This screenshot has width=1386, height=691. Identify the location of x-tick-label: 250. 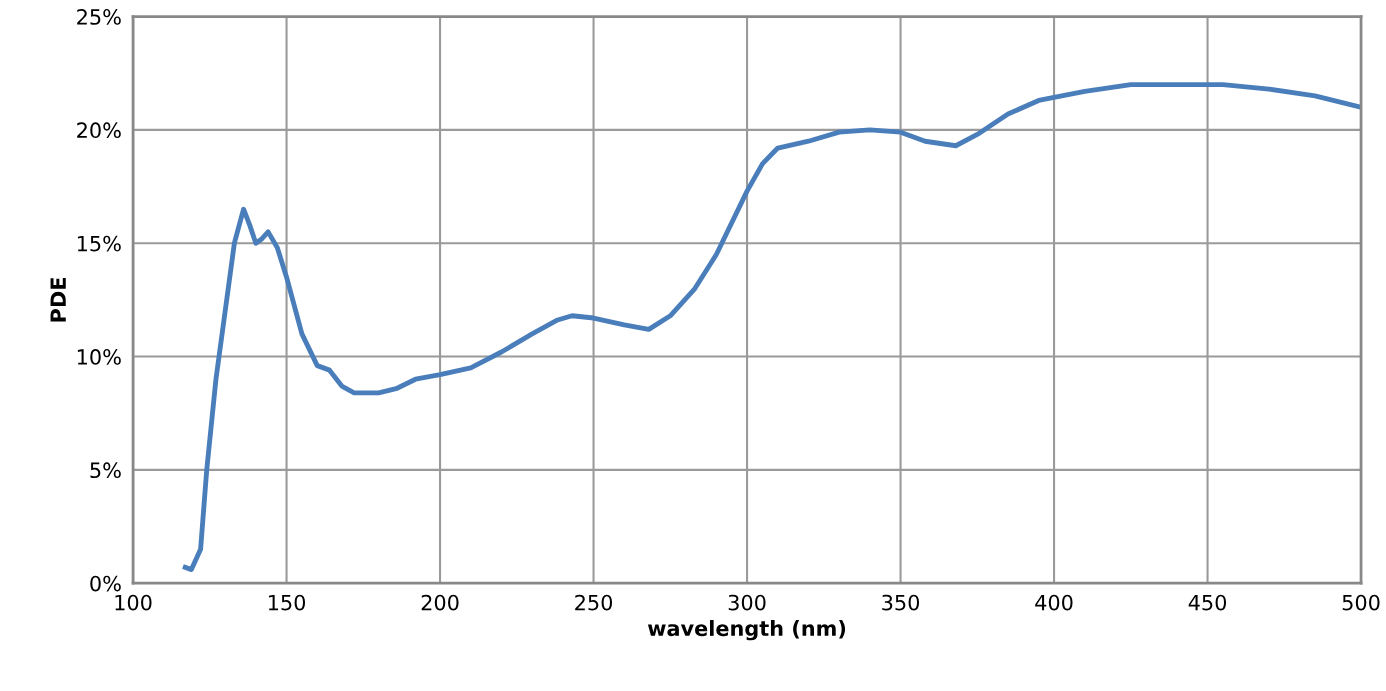
(594, 602).